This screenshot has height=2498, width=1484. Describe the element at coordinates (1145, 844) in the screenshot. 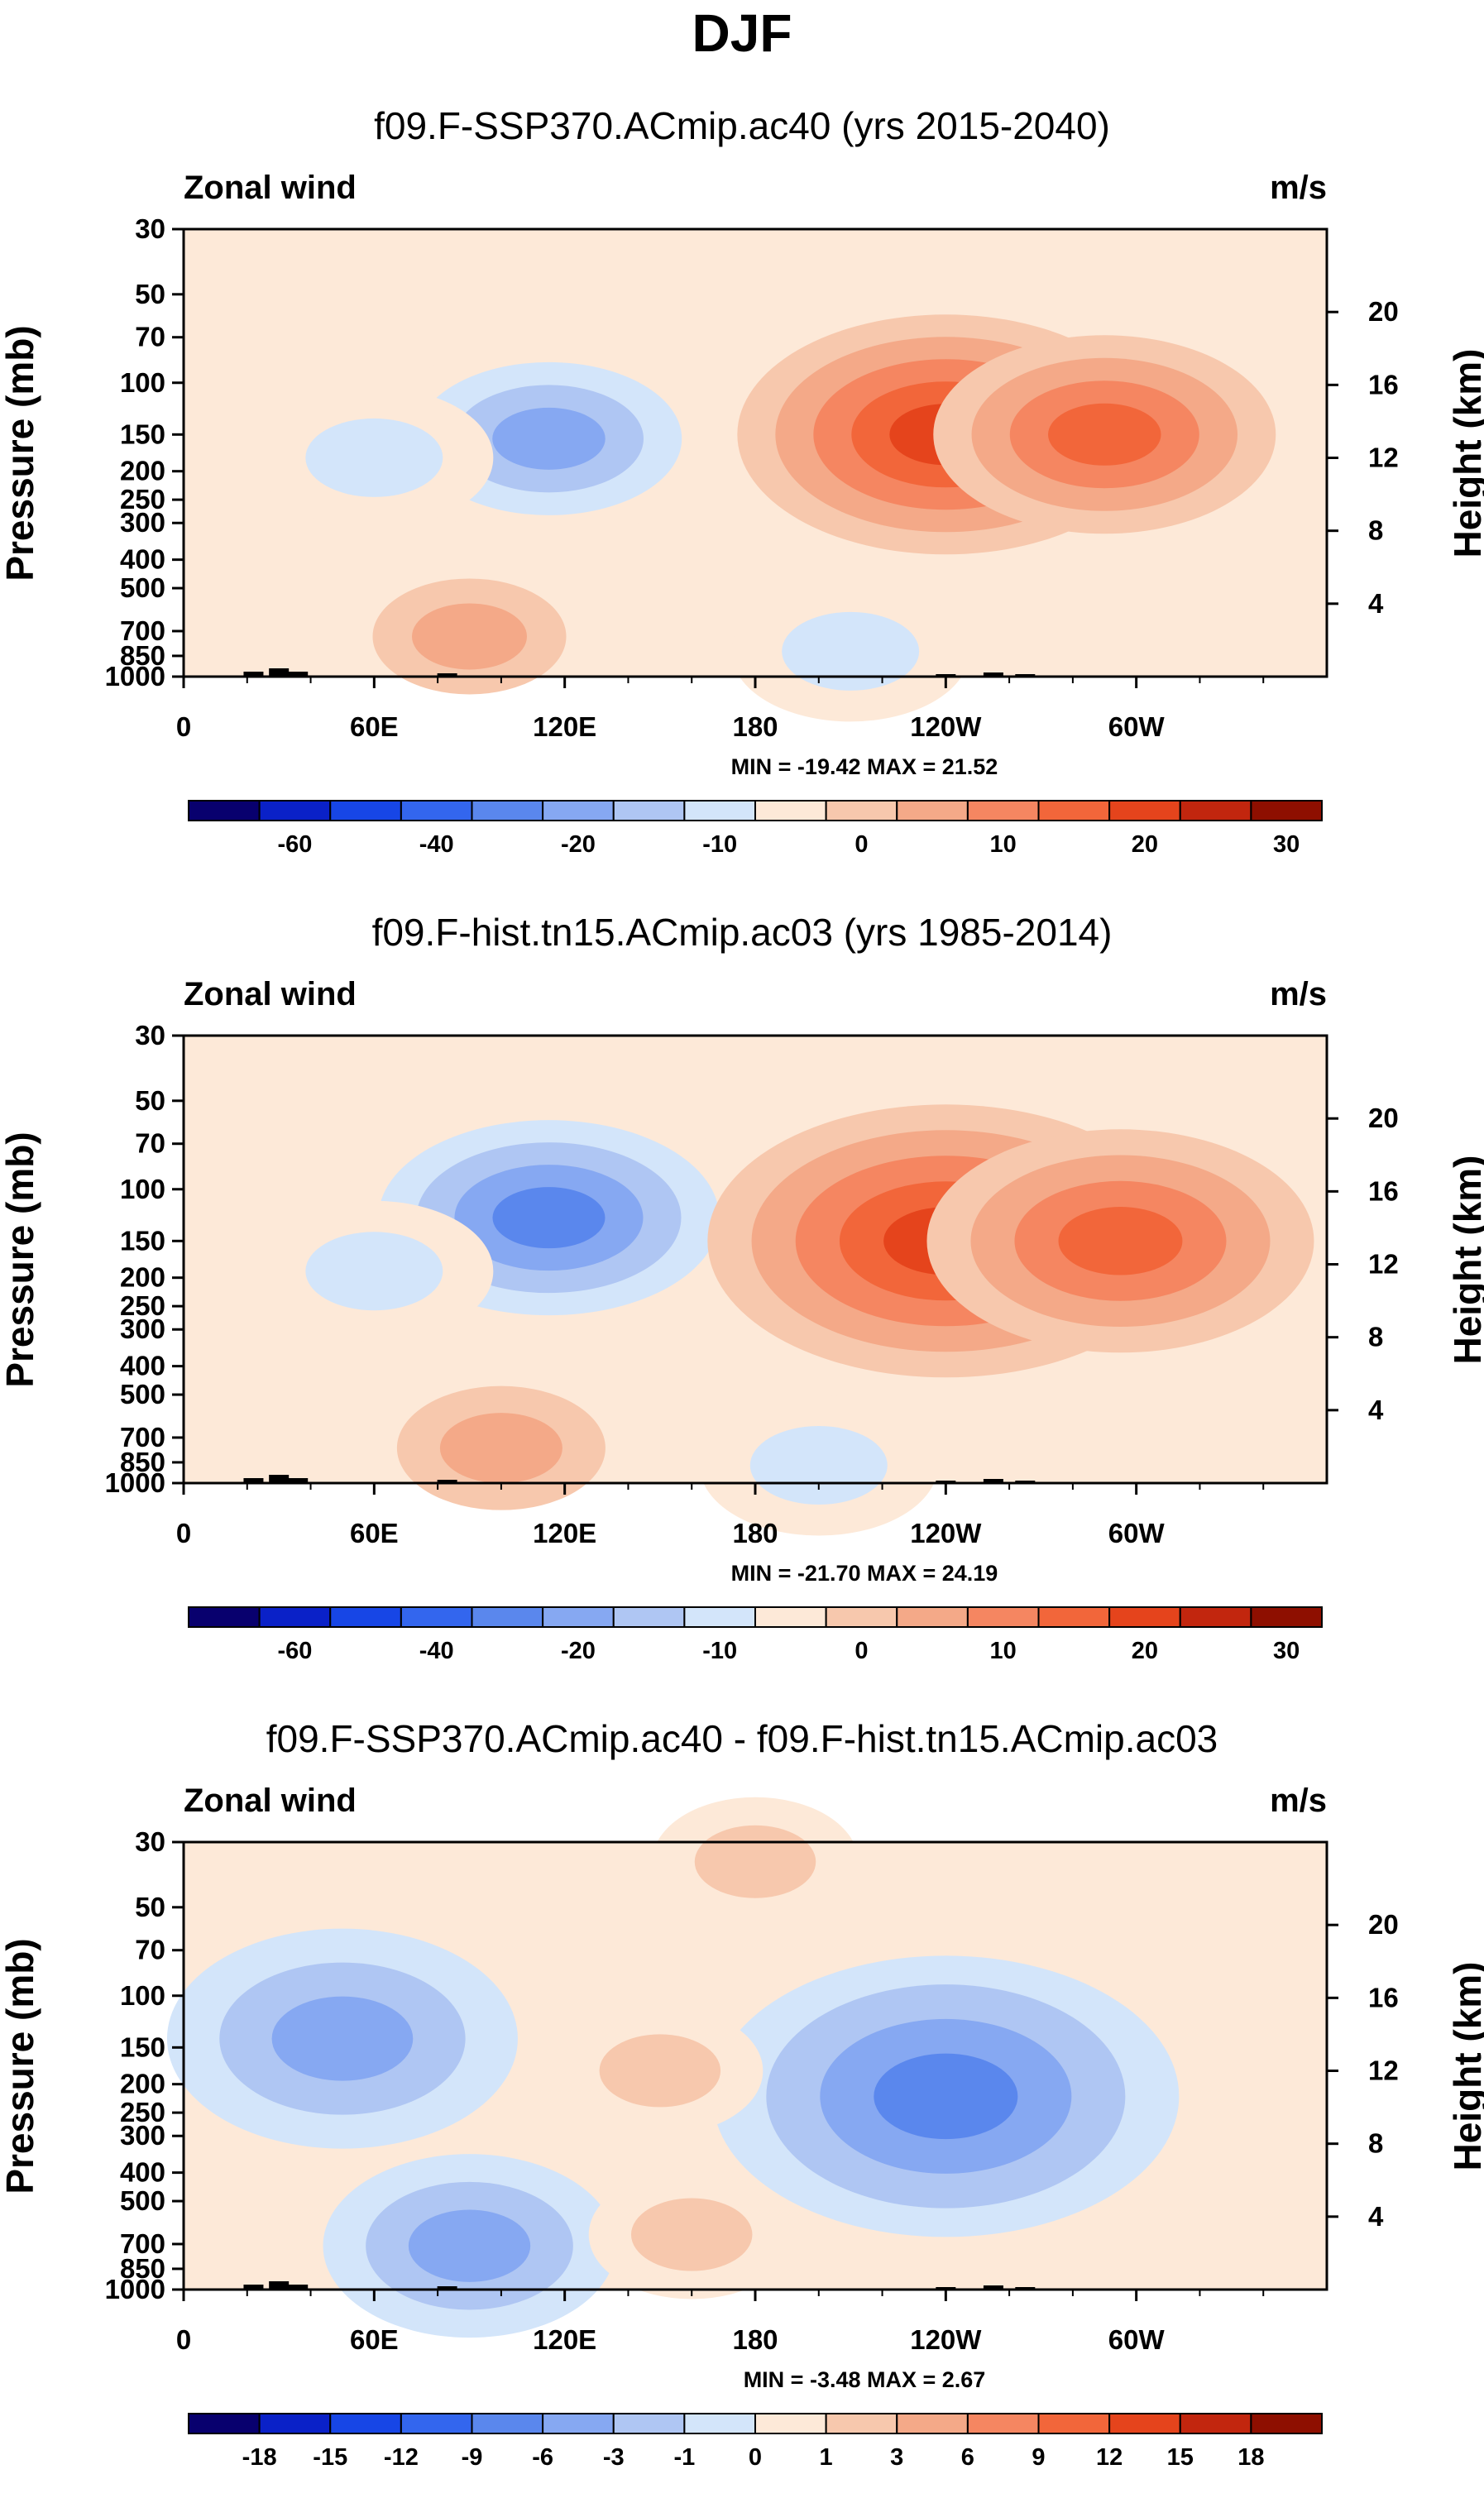

I see `colorbar-label: 20` at that location.